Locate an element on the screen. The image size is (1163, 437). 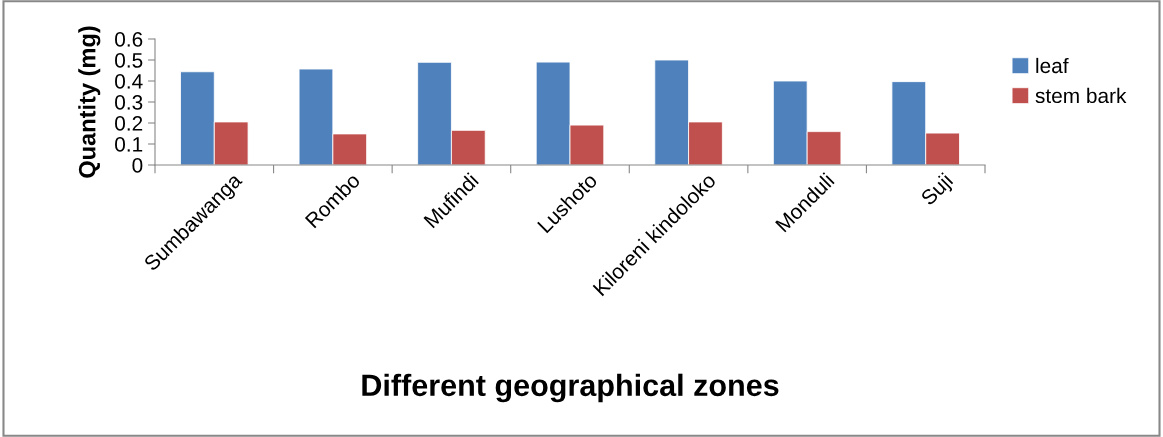
y-axis-title: Quantity (mg) is located at coordinates (89, 102).